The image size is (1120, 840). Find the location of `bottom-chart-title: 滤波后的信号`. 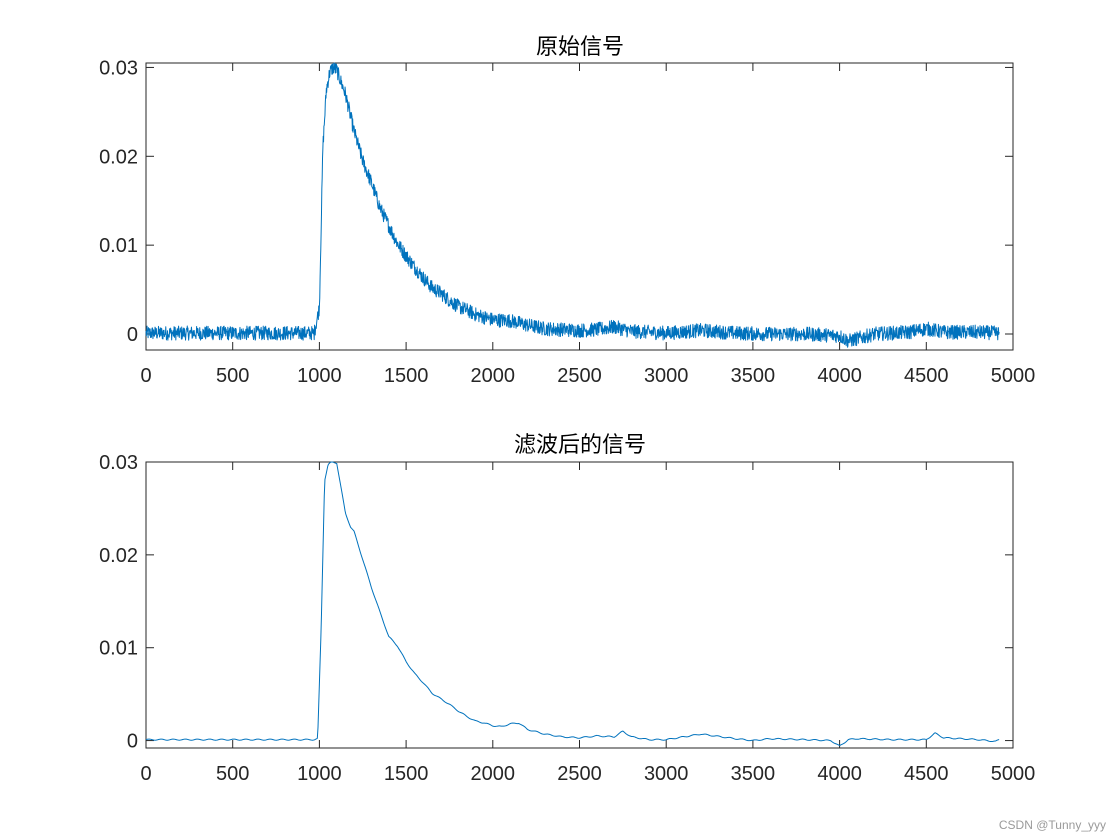

bottom-chart-title: 滤波后的信号 is located at coordinates (580, 445).